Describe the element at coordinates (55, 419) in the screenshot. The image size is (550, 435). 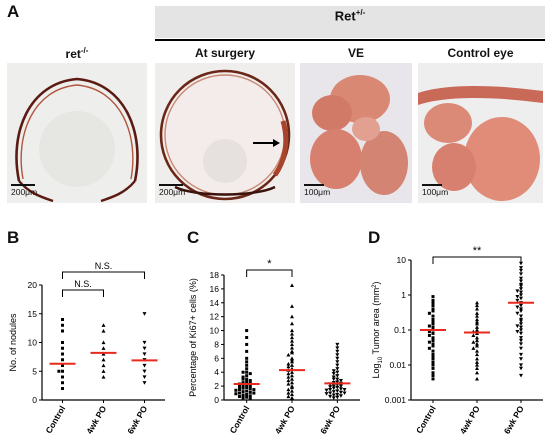
I see `x-tick-label: Control` at that location.